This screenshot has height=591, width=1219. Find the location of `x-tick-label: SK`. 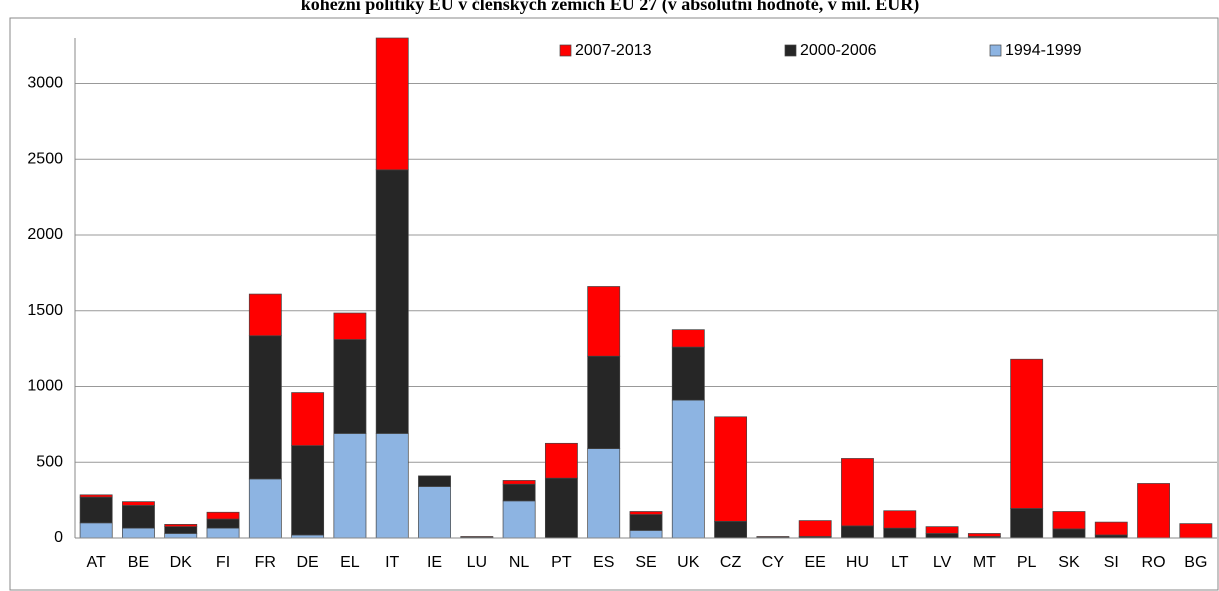

x-tick-label: SK is located at coordinates (1069, 562).